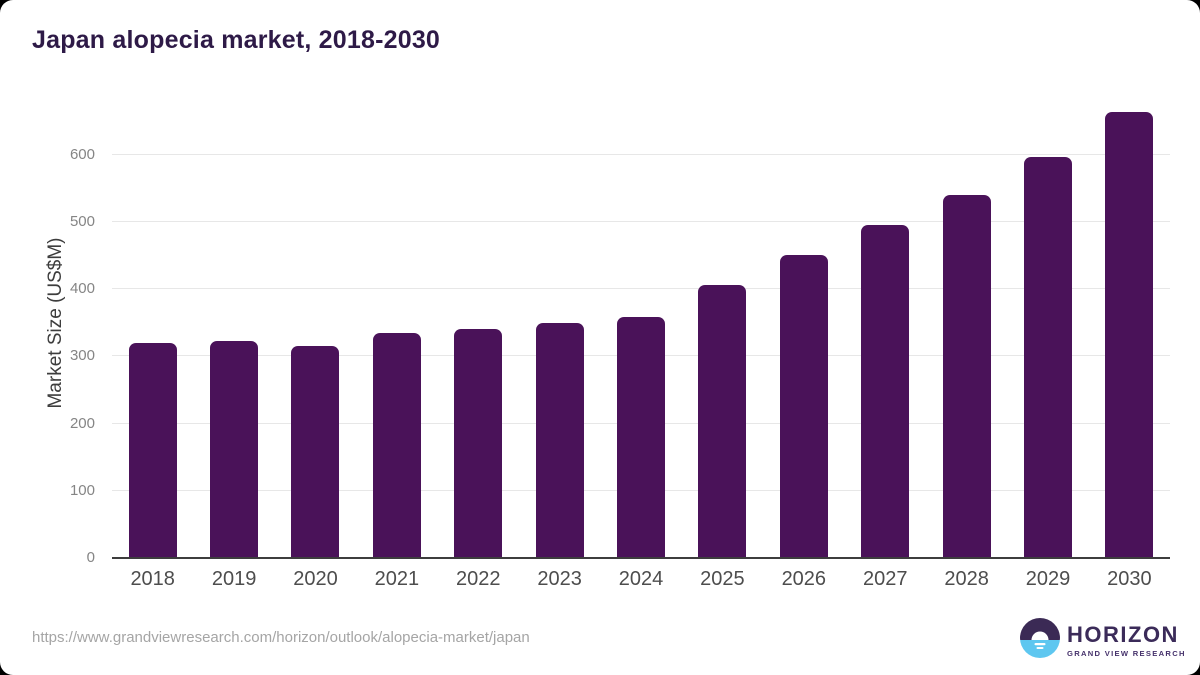 The width and height of the screenshot is (1200, 675). I want to click on bar-2020, so click(315, 451).